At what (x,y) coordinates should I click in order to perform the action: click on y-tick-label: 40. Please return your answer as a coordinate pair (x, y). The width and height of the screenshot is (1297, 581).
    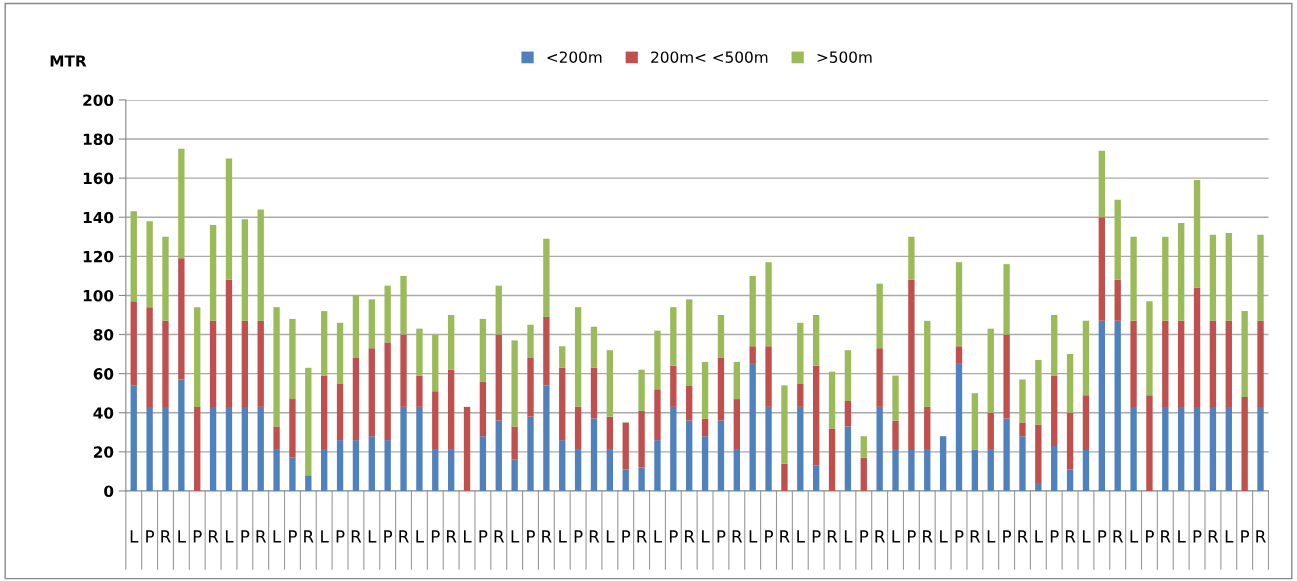
    Looking at the image, I should click on (103, 413).